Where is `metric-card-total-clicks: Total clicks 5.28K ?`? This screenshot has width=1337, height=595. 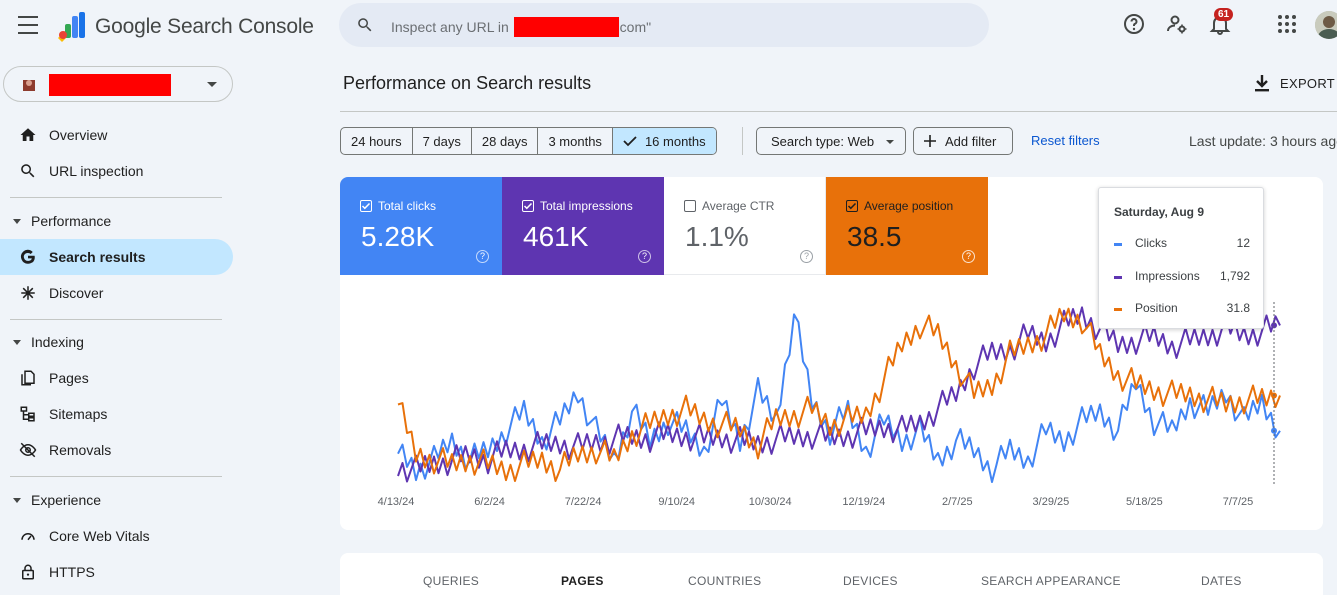 metric-card-total-clicks: Total clicks 5.28K ? is located at coordinates (421, 226).